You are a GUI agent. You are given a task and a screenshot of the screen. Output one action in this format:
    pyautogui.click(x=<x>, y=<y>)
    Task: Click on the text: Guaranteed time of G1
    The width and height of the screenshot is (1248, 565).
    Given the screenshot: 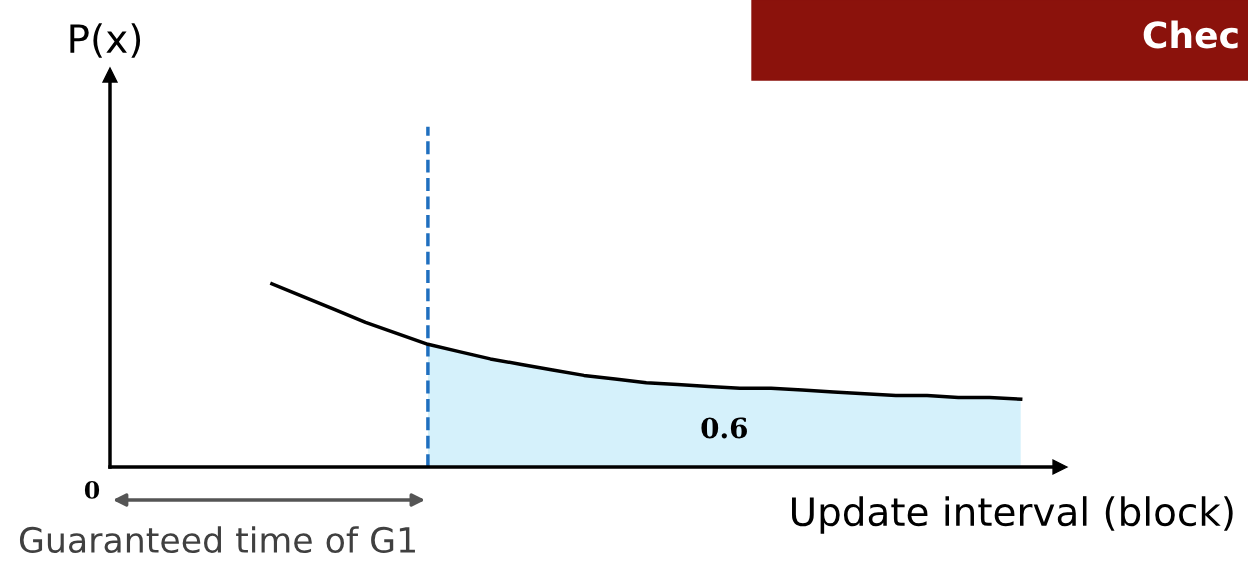 What is the action you would take?
    pyautogui.click(x=217, y=540)
    